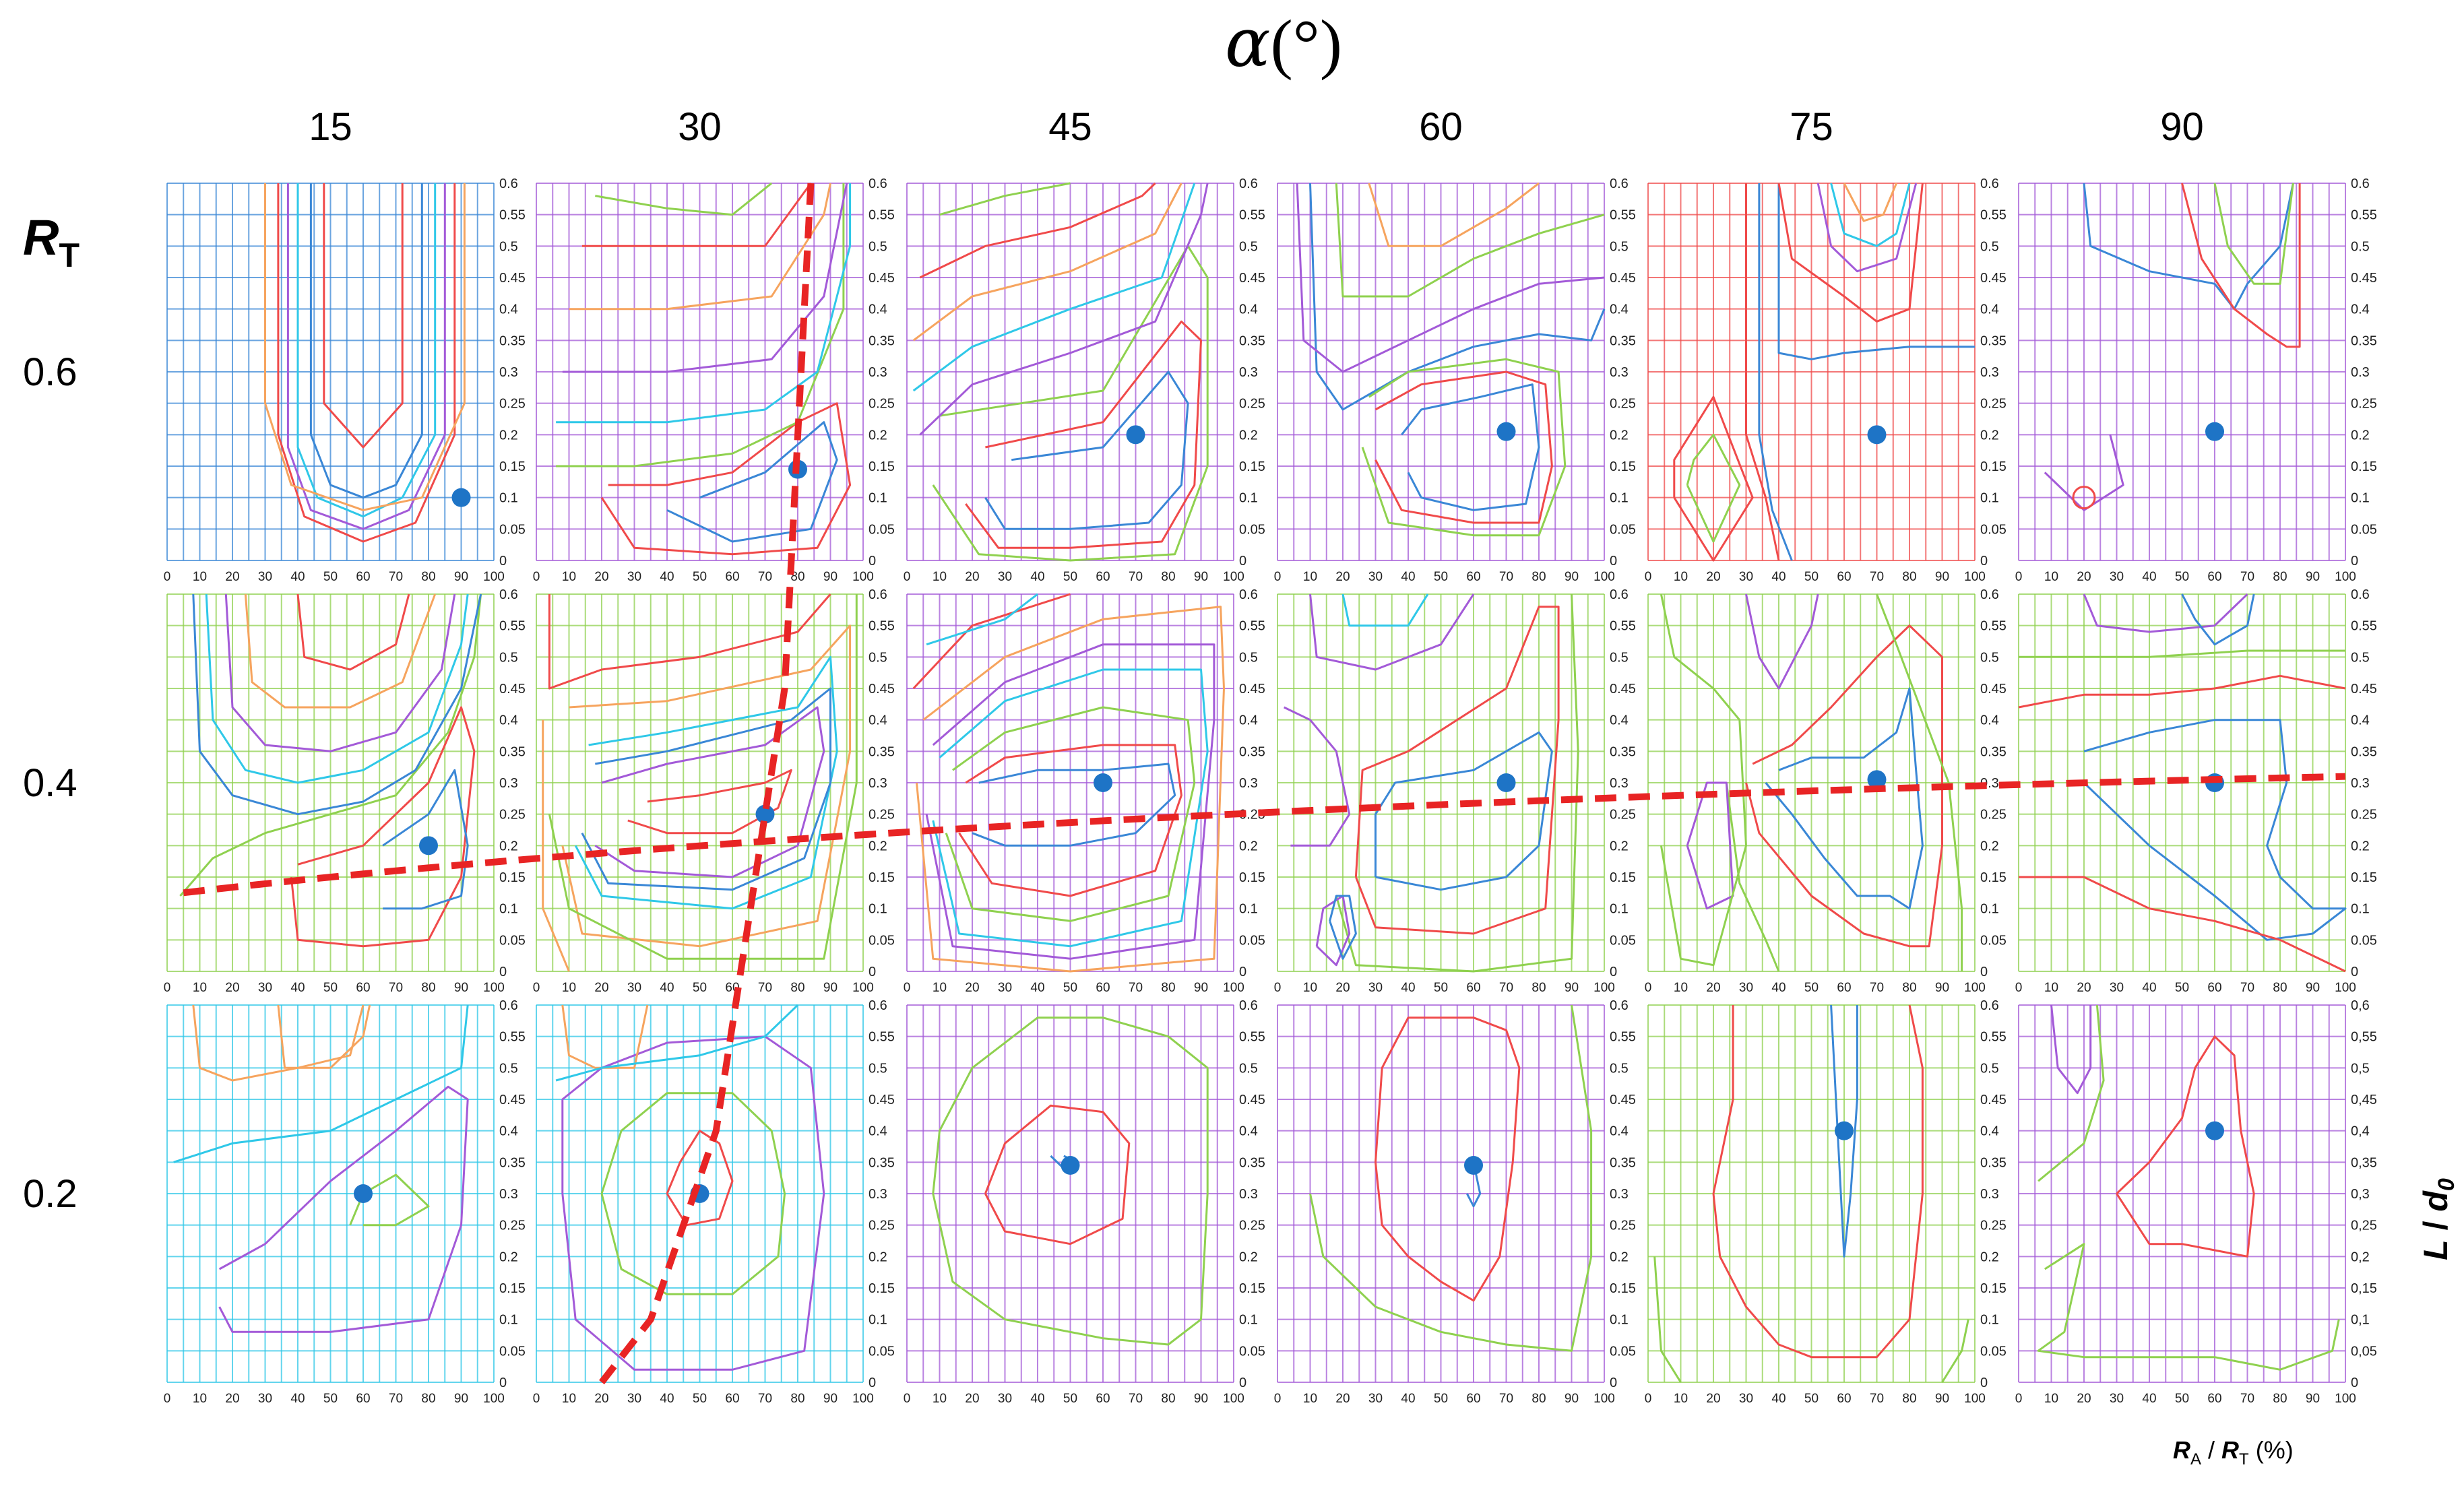 The height and width of the screenshot is (1486, 2464). What do you see at coordinates (2364, 1351) in the screenshot?
I see `y-tick-label: 0,05` at bounding box center [2364, 1351].